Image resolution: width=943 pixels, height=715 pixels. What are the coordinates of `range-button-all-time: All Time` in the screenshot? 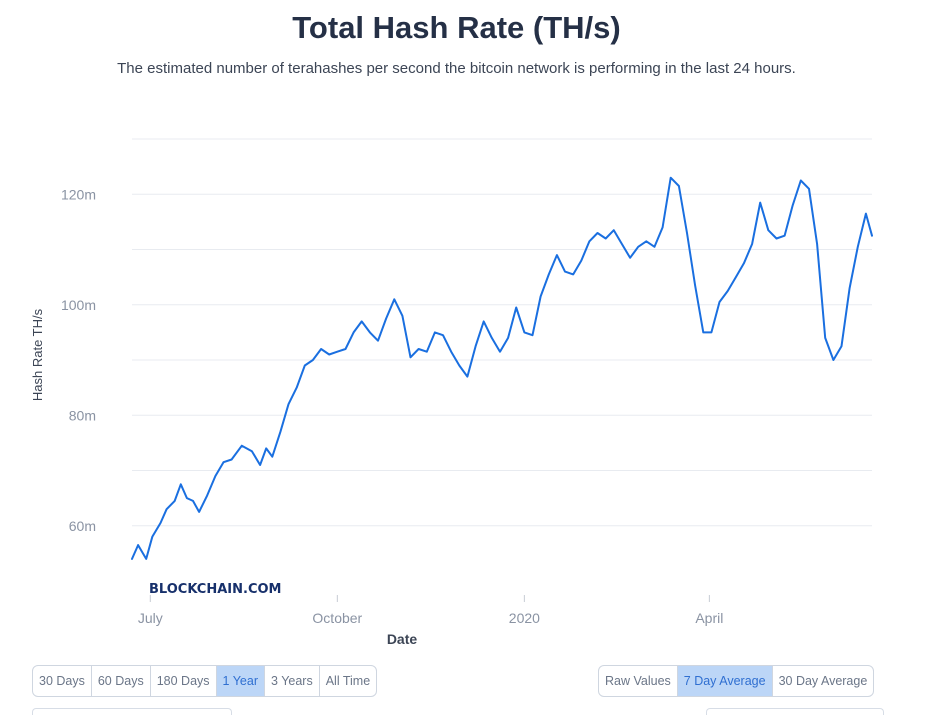 It's located at (348, 681).